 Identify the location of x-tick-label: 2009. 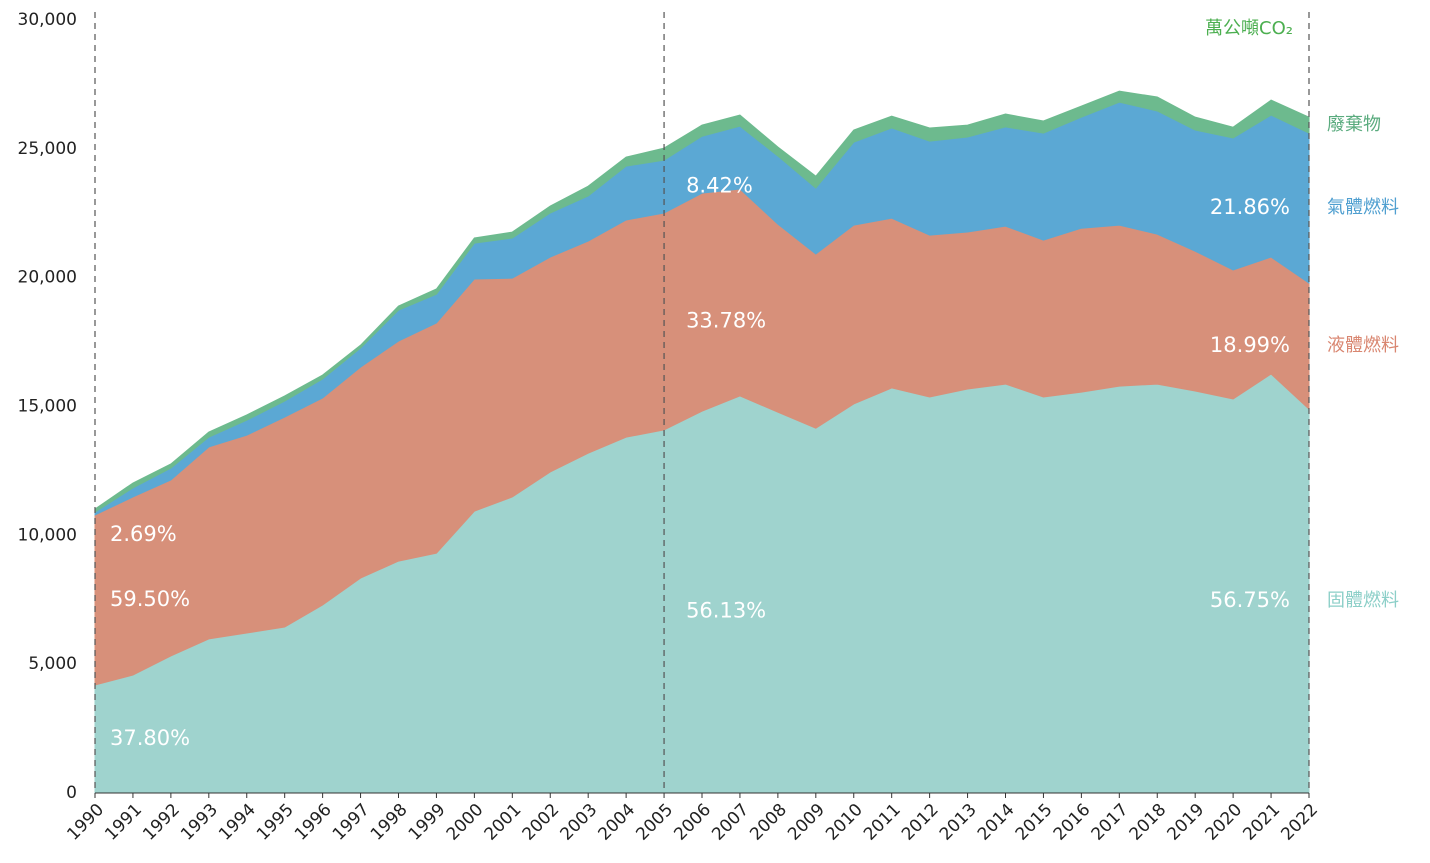
(806, 822).